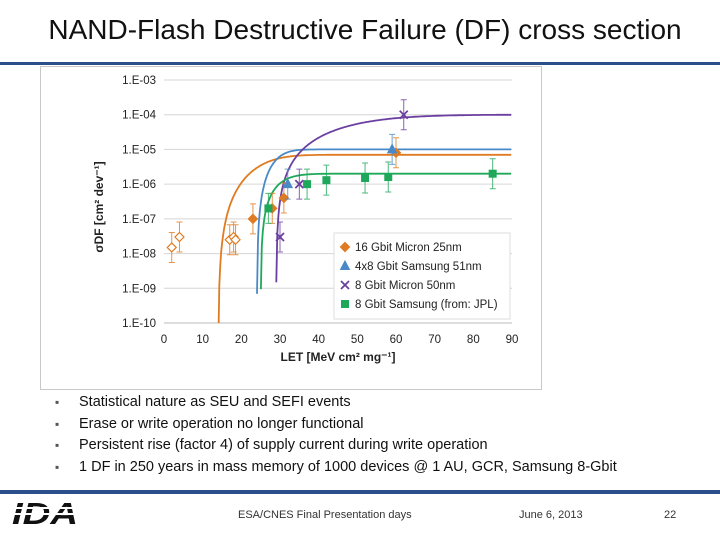 This screenshot has width=720, height=540. Describe the element at coordinates (139, 220) in the screenshot. I see `y-tick-label: 1.E-07` at that location.